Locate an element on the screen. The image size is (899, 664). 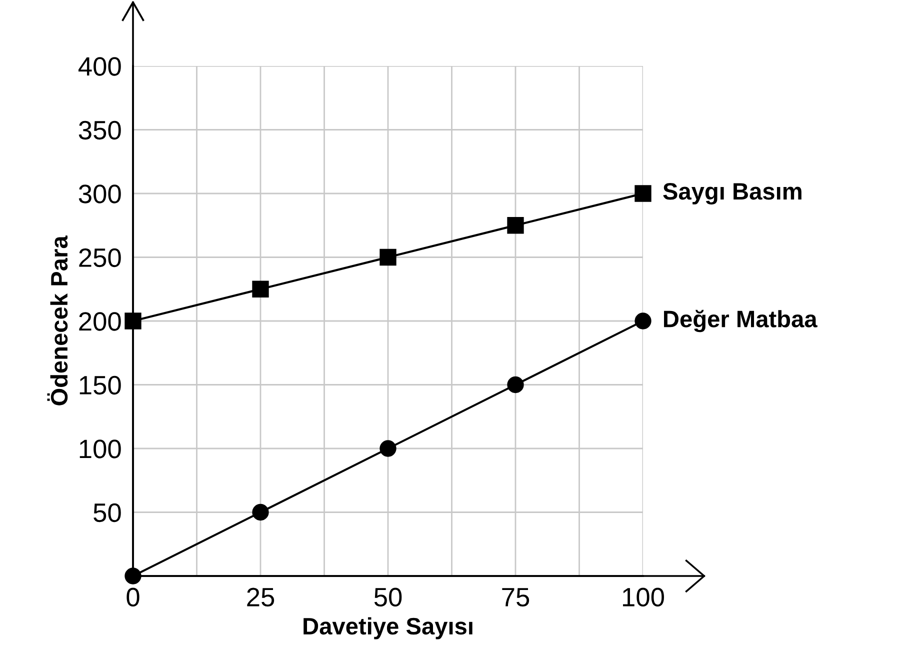
y-tick-label: 100 is located at coordinates (100, 449).